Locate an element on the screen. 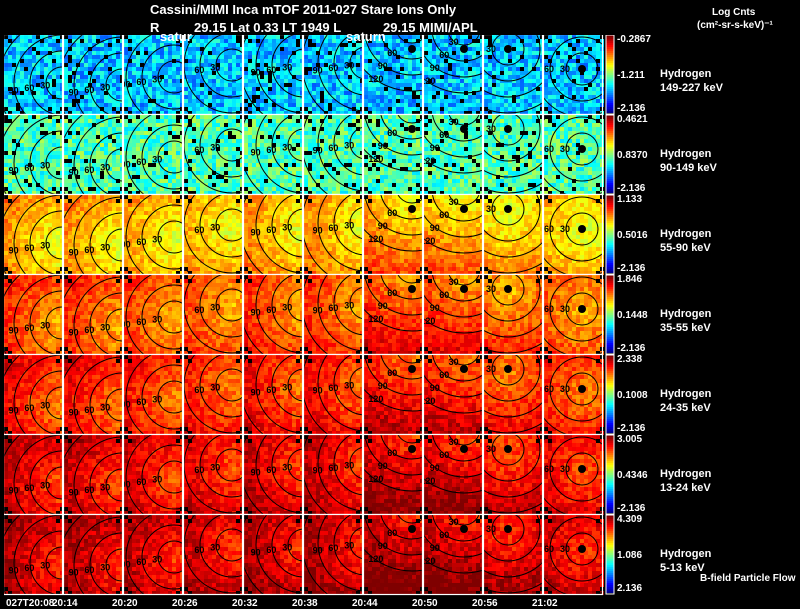 The image size is (800, 609). contour-line is located at coordinates (409, 39).